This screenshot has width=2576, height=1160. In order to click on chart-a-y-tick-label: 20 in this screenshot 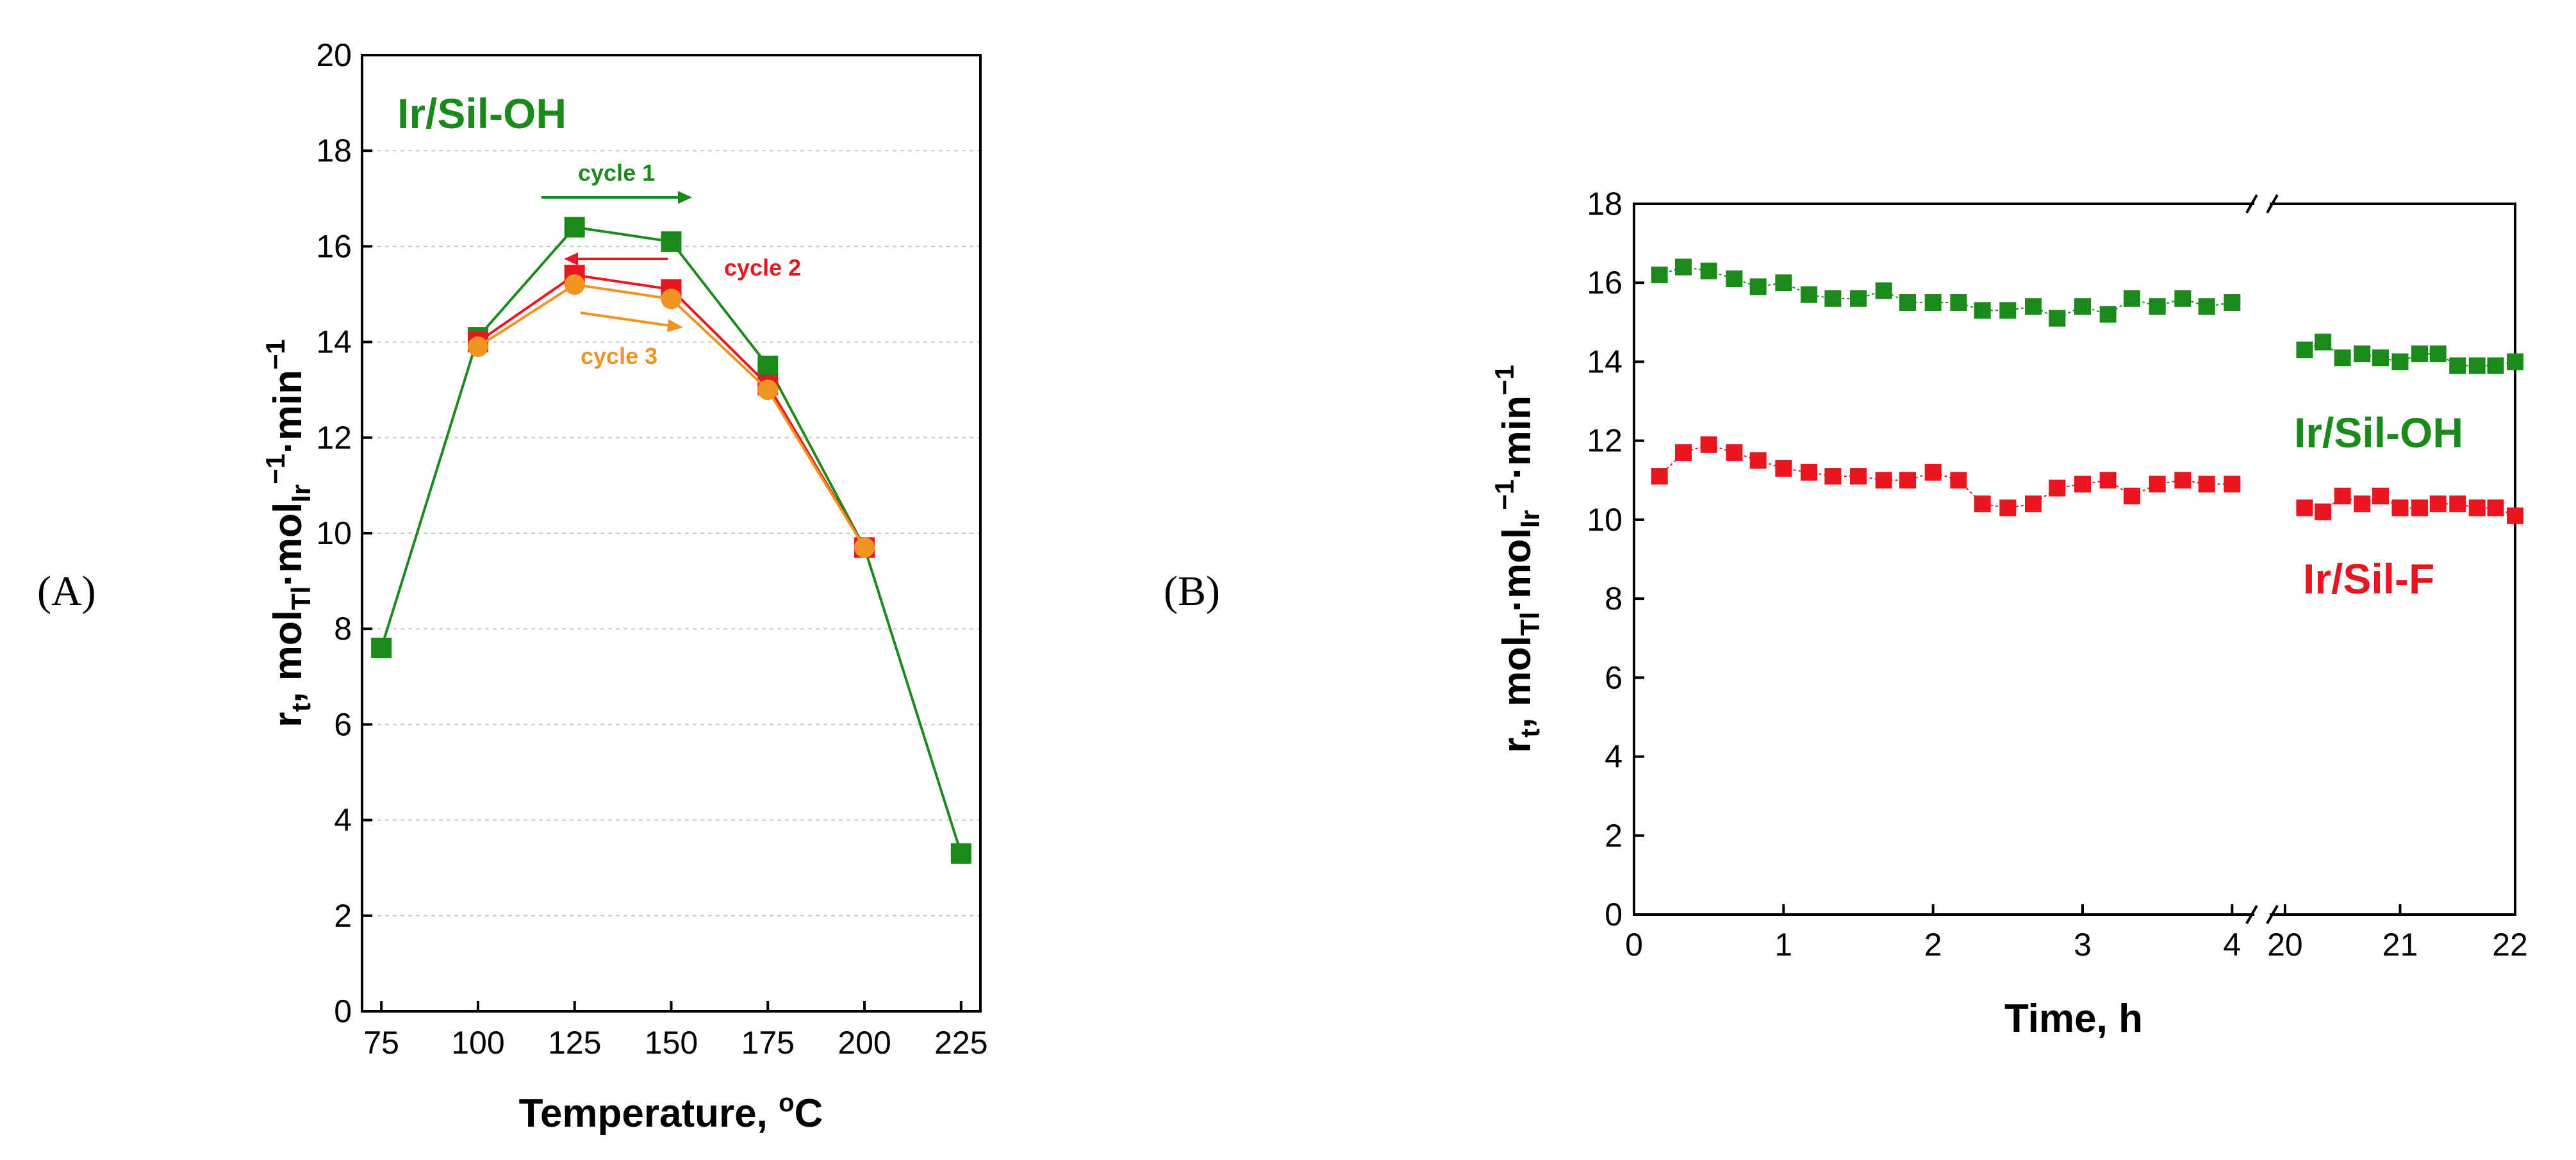, I will do `click(334, 55)`.